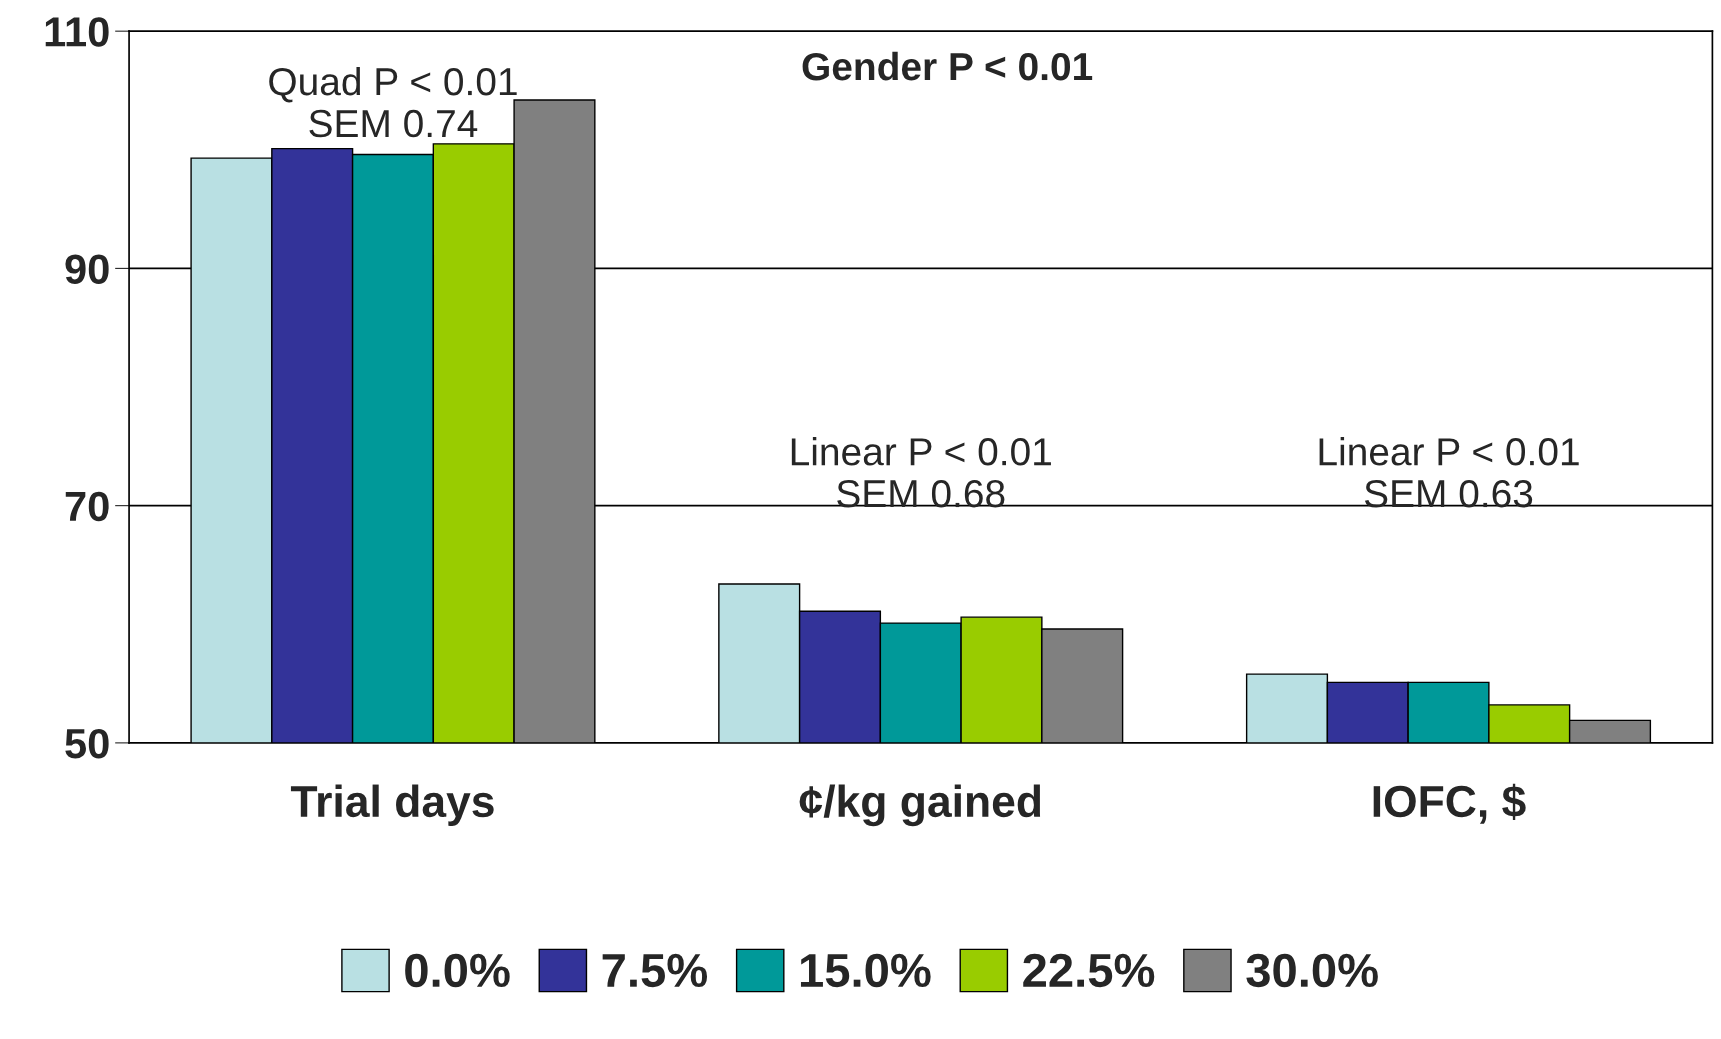 The width and height of the screenshot is (1721, 1039). Describe the element at coordinates (87, 269) in the screenshot. I see `y-tick-label: 90` at that location.